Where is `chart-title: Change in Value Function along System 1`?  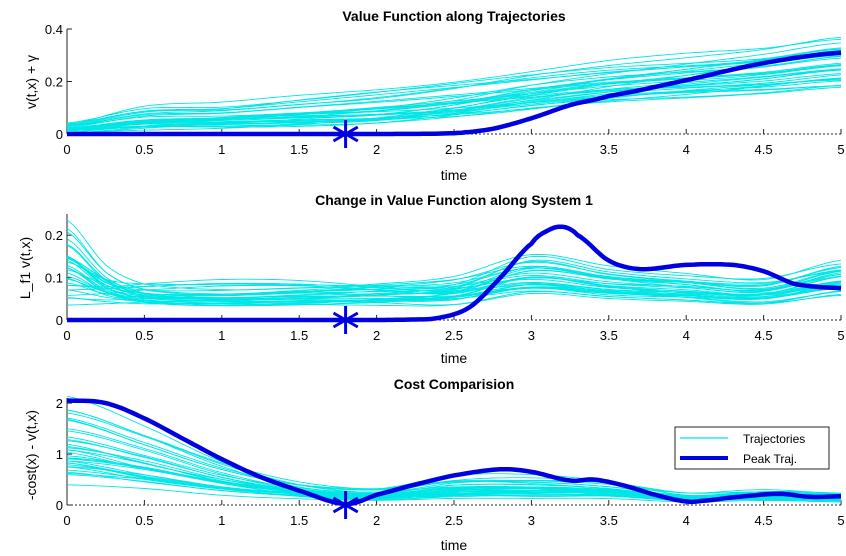
chart-title: Change in Value Function along System 1 is located at coordinates (454, 200).